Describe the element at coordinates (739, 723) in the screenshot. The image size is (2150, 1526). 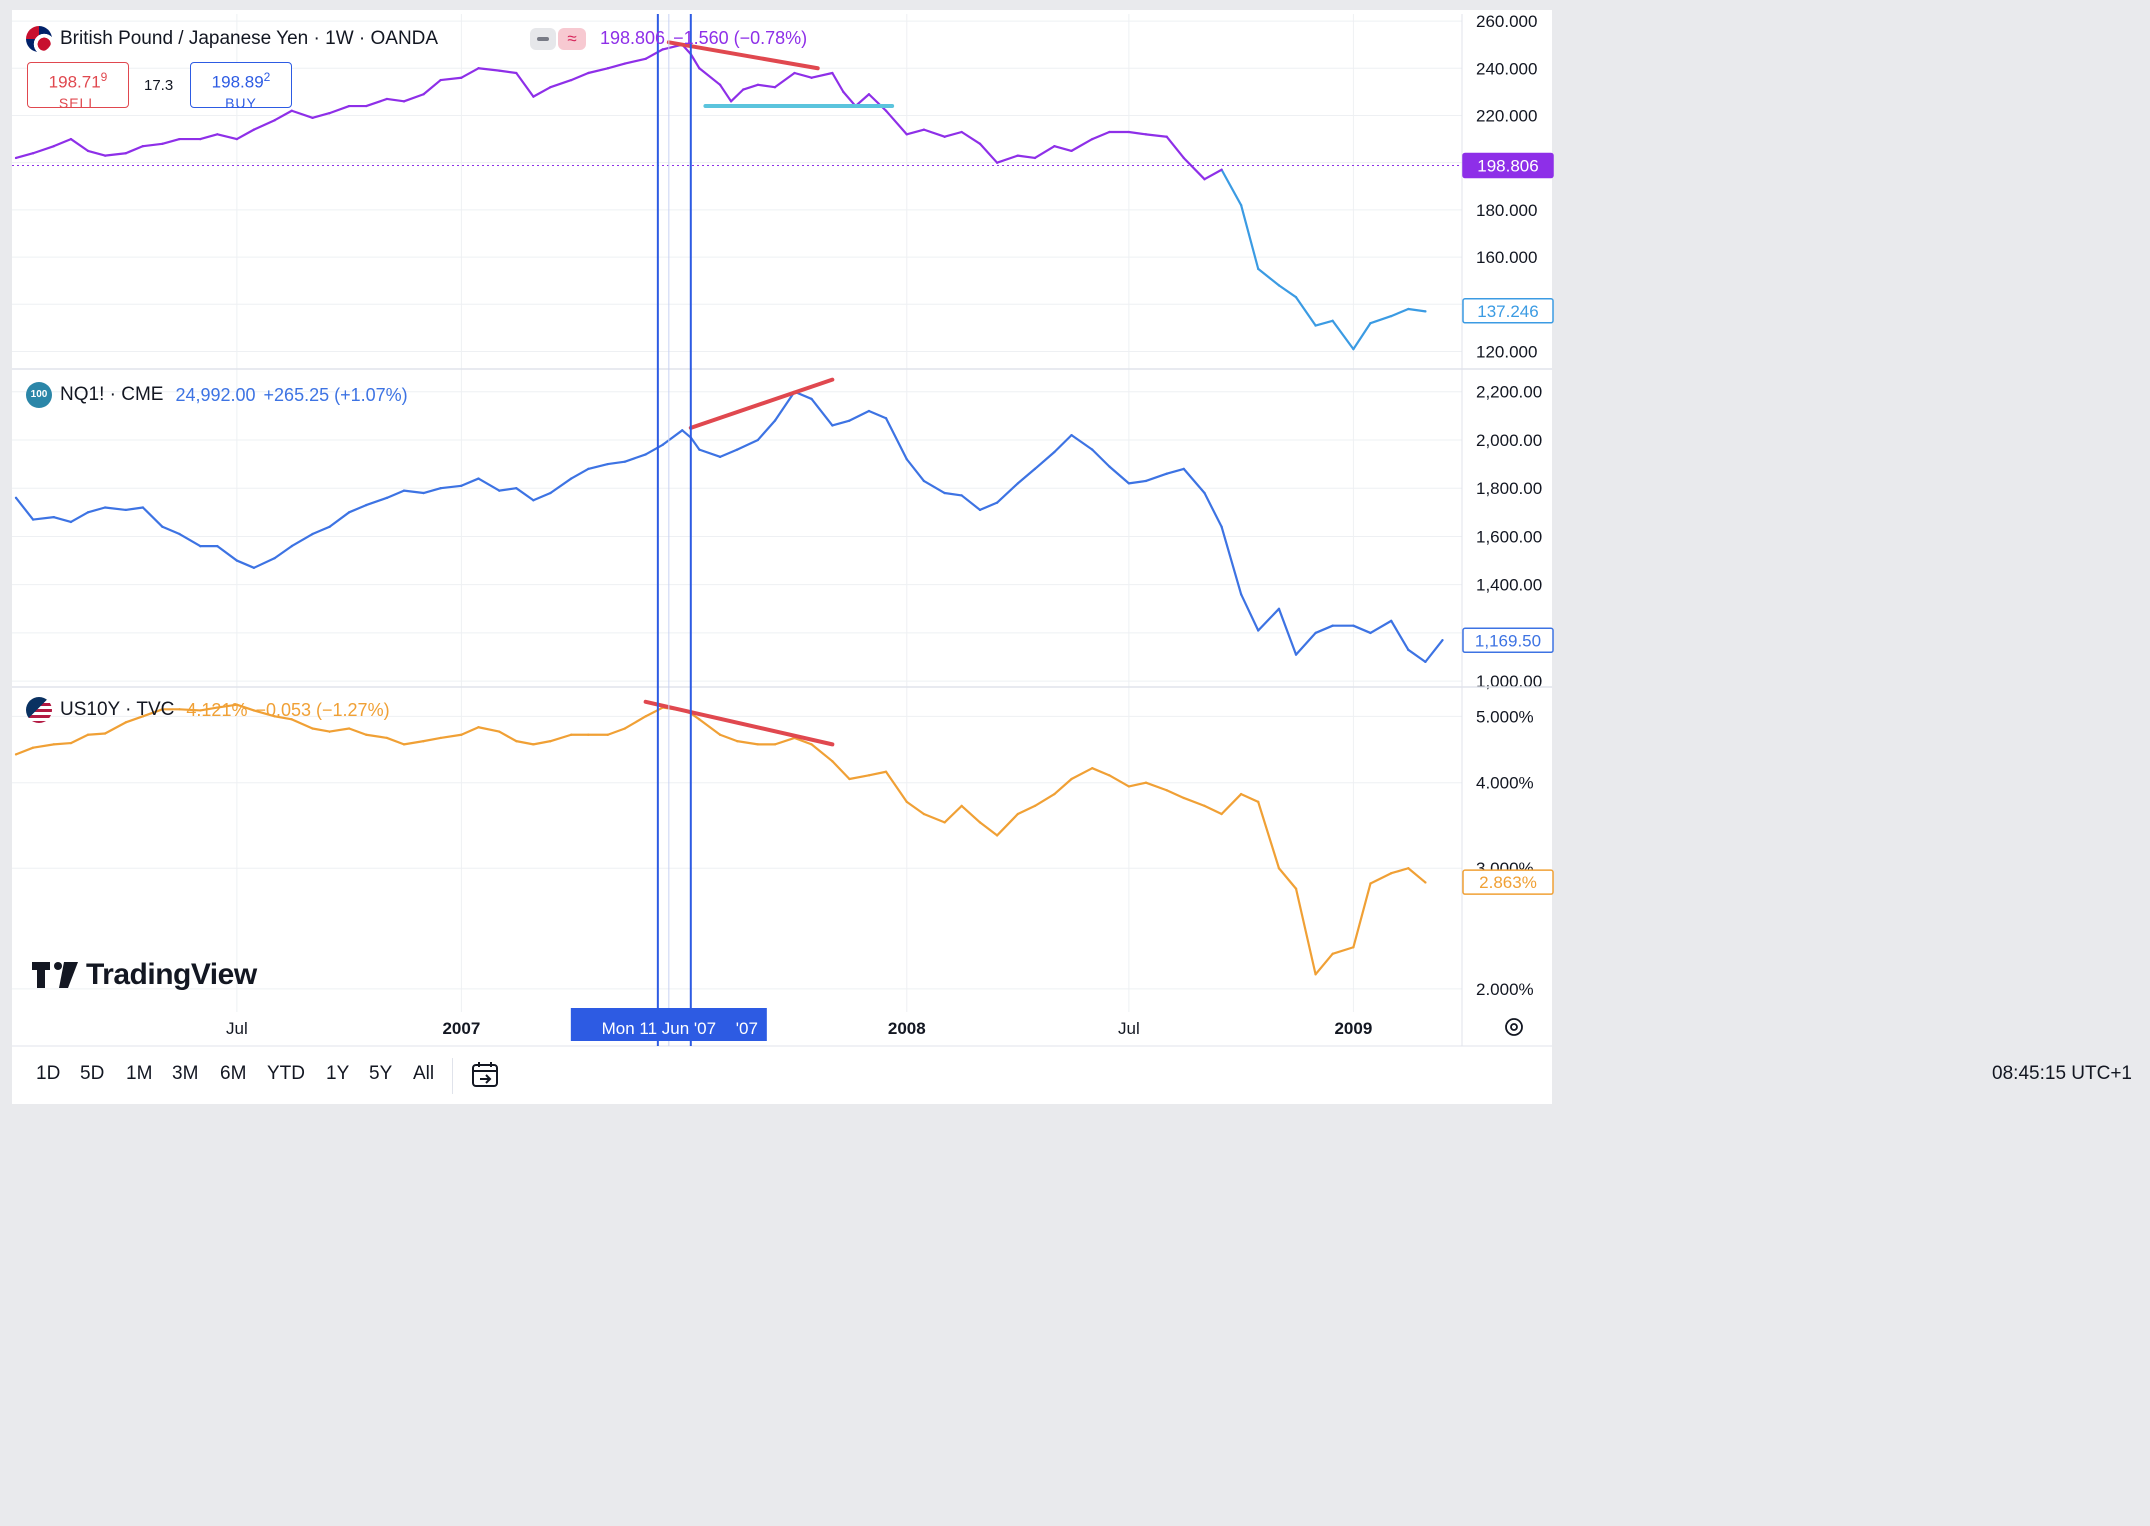
I see `us10y-trendline` at that location.